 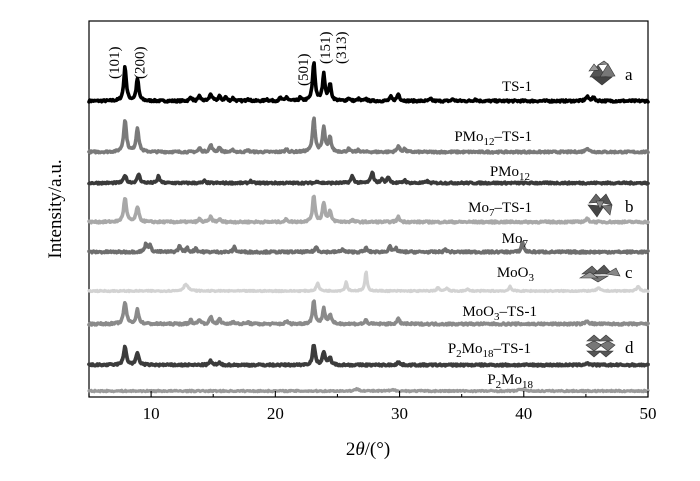 What do you see at coordinates (342, 48) in the screenshot?
I see `peak-label-5: (313)` at bounding box center [342, 48].